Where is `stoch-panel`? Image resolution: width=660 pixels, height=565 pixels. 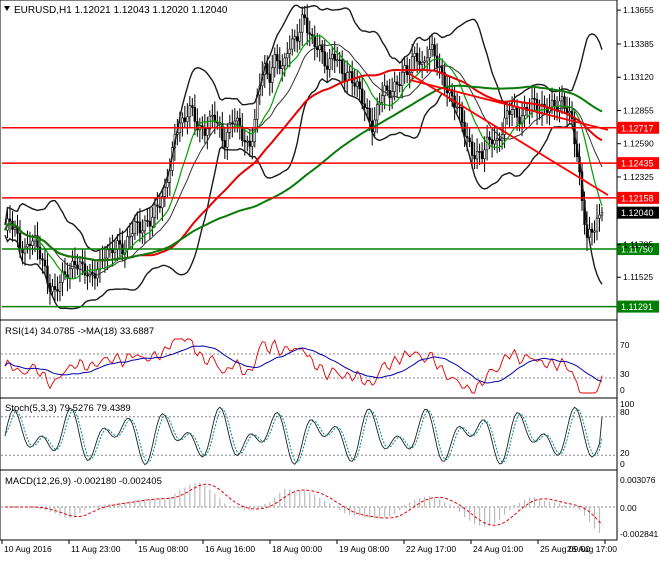 stoch-panel is located at coordinates (309, 434).